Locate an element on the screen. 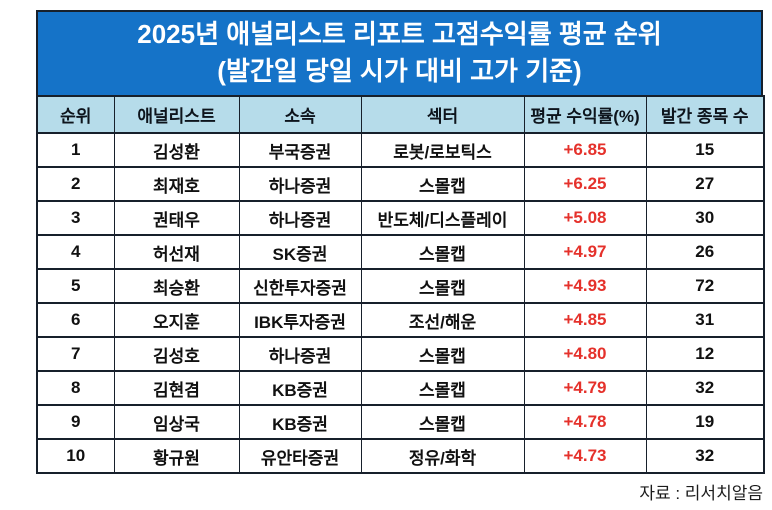 Image resolution: width=772 pixels, height=510 pixels. return-cell: +4.85 is located at coordinates (585, 320).